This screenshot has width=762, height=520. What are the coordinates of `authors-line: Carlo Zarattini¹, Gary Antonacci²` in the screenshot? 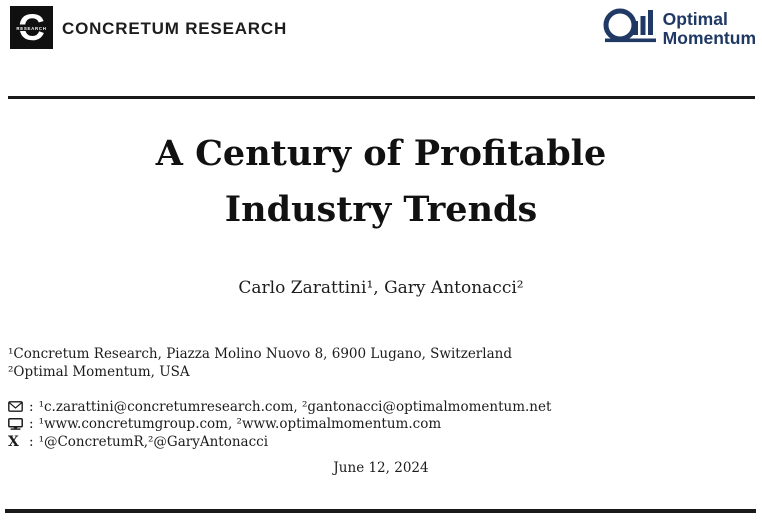 It's located at (381, 288).